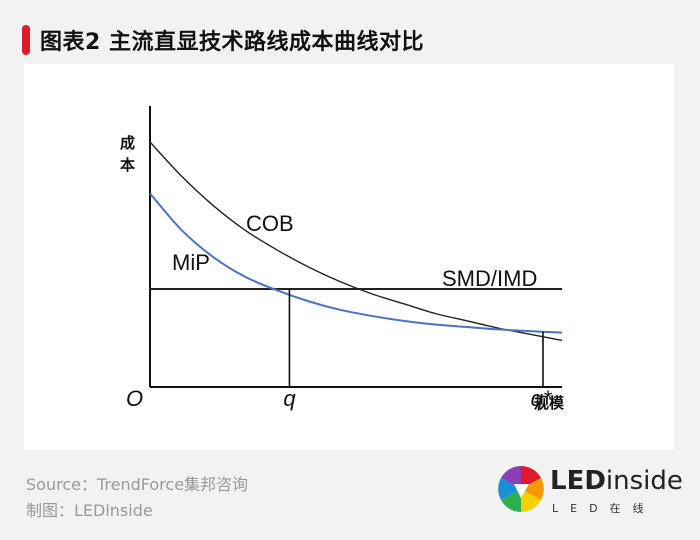 The width and height of the screenshot is (700, 540). I want to click on logo-wordmark: LEDinside, so click(616, 481).